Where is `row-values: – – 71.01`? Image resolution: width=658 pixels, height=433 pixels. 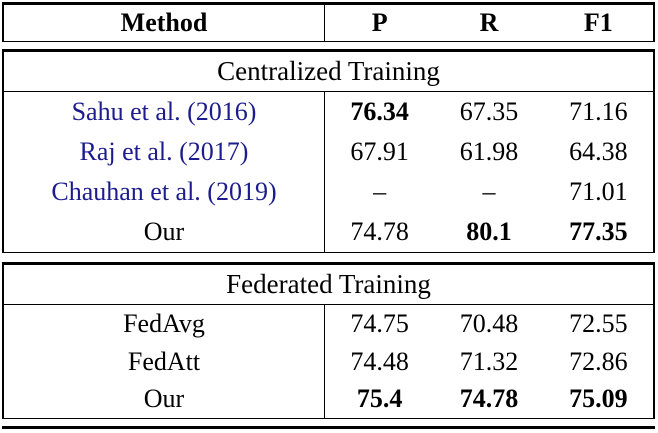
row-values: – – 71.01 is located at coordinates (488, 192).